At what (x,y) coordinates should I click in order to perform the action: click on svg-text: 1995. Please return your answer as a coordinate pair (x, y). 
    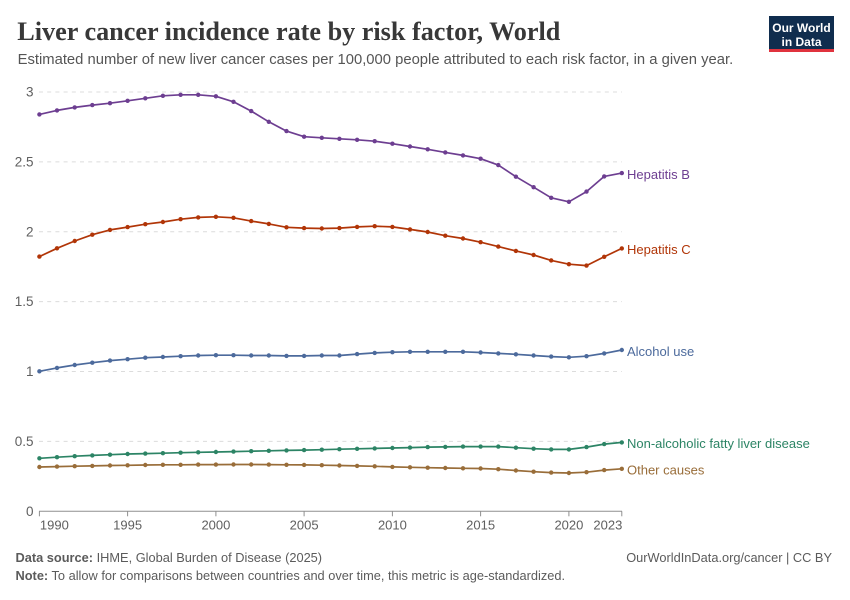
    Looking at the image, I should click on (127, 525).